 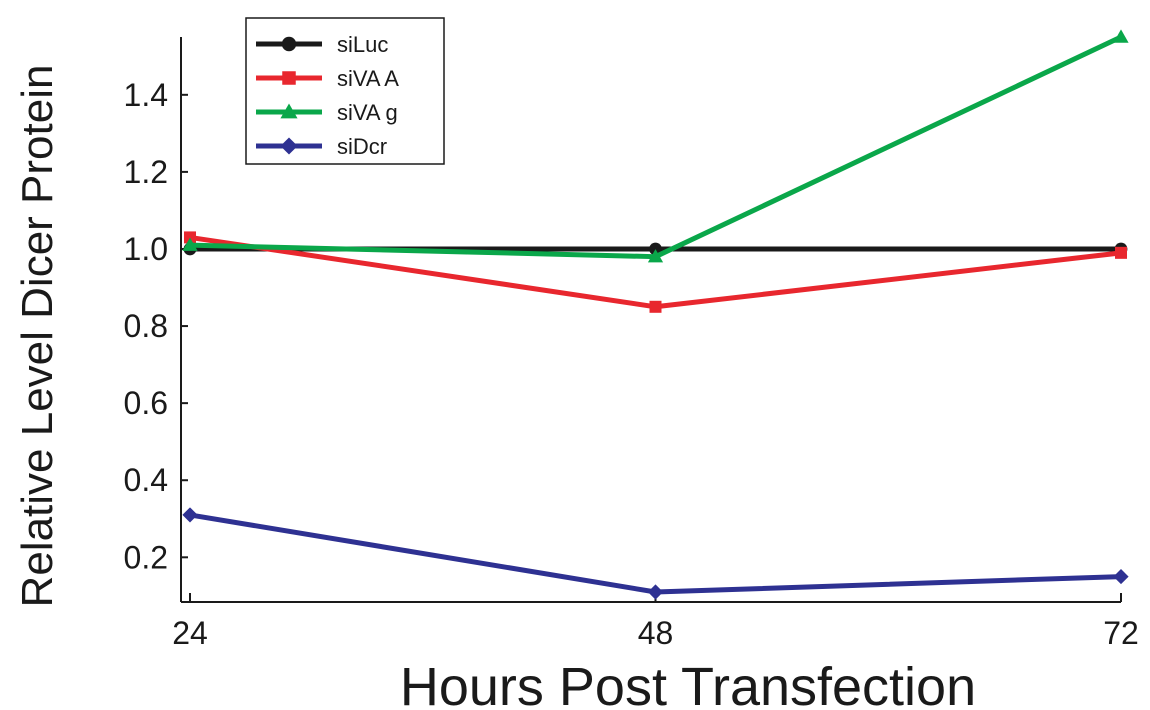 I want to click on series-line, so click(x=655, y=553).